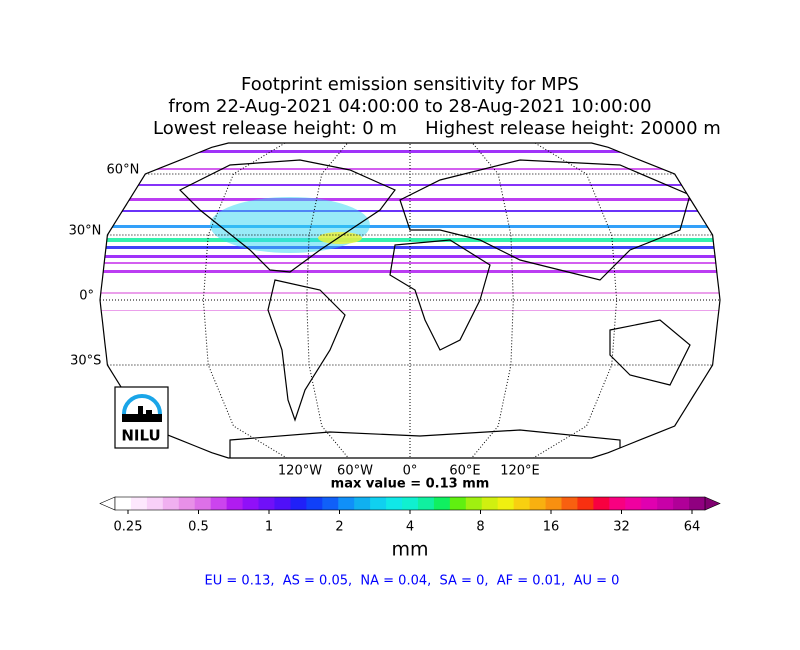 Image resolution: width=800 pixels, height=650 pixels. What do you see at coordinates (410, 527) in the screenshot?
I see `colorbar-tick-label: 4` at bounding box center [410, 527].